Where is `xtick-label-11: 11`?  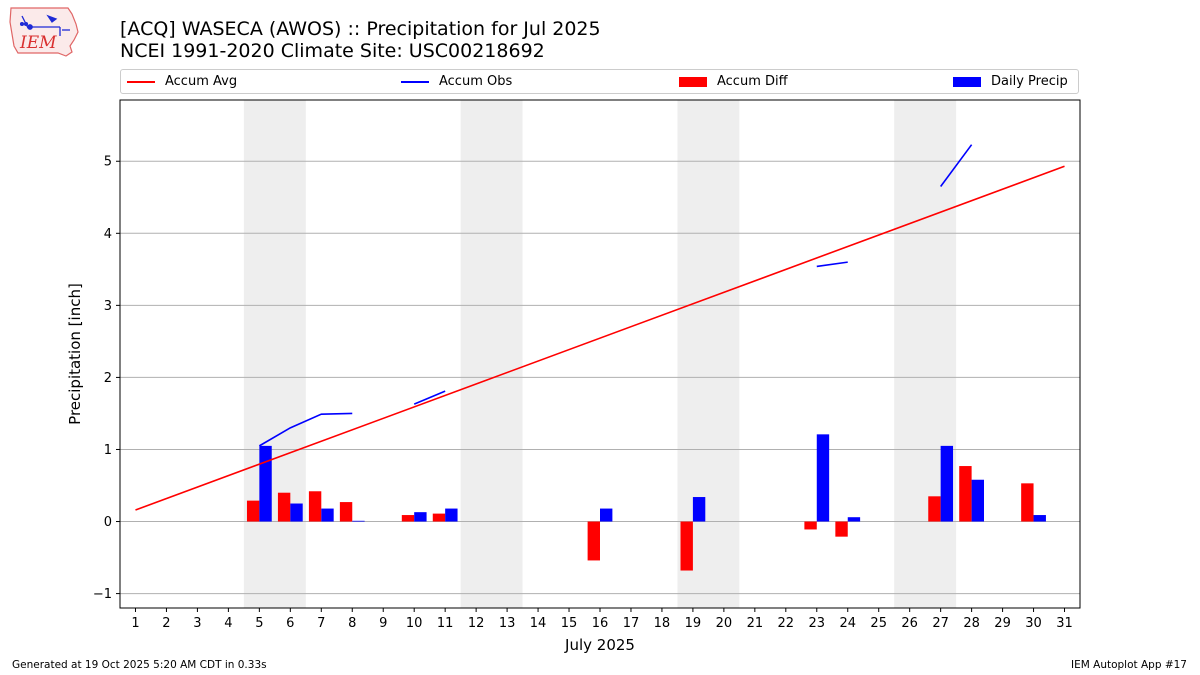
xtick-label-11: 11 is located at coordinates (445, 623).